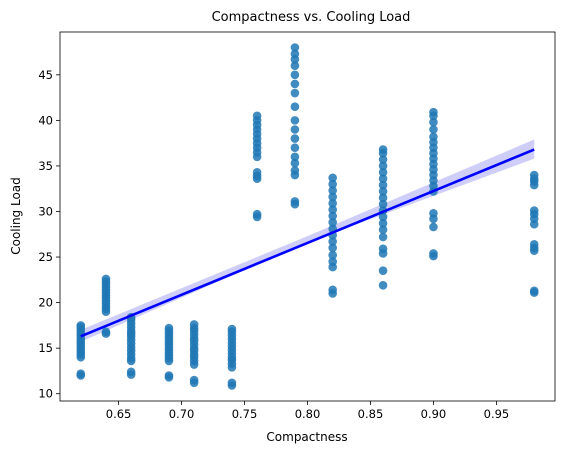  Describe the element at coordinates (308, 414) in the screenshot. I see `x-tick-label: 0.80` at that location.